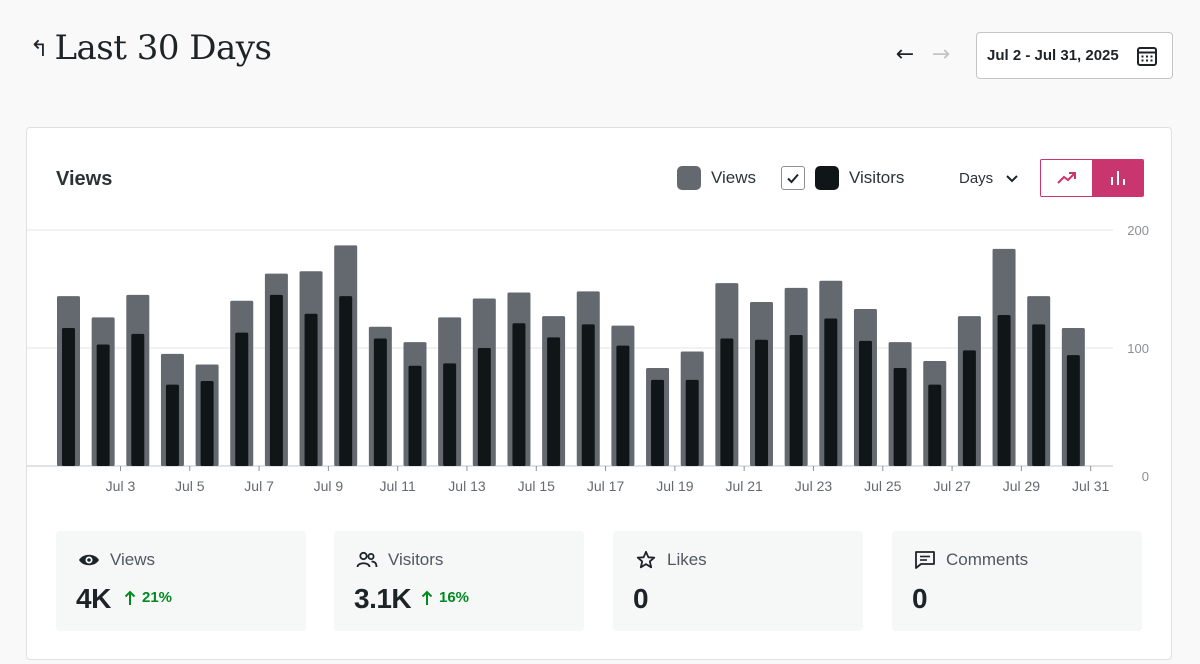 Image resolution: width=1200 pixels, height=664 pixels. What do you see at coordinates (738, 581) in the screenshot?
I see `stat-card-likes: Likes 0` at bounding box center [738, 581].